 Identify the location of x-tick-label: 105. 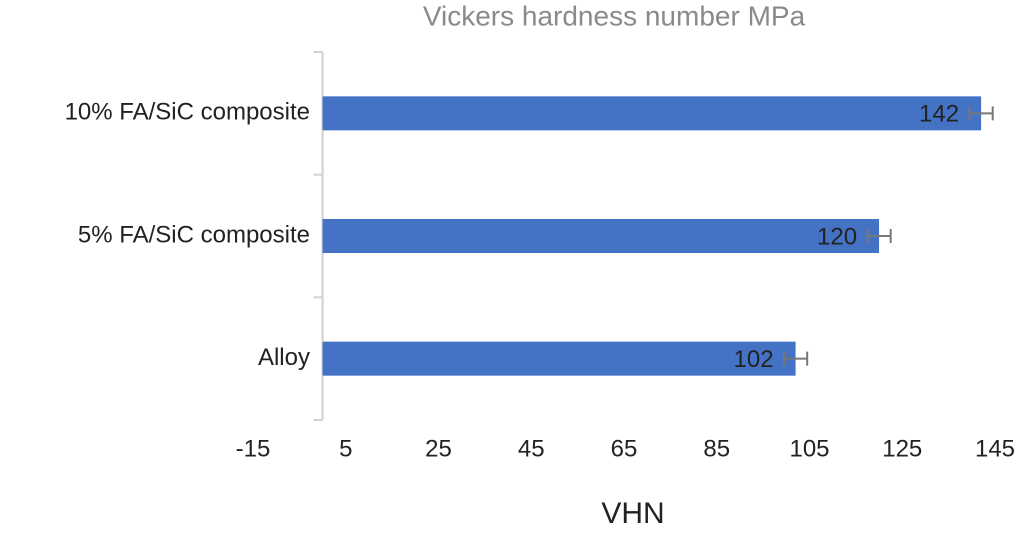
(809, 448).